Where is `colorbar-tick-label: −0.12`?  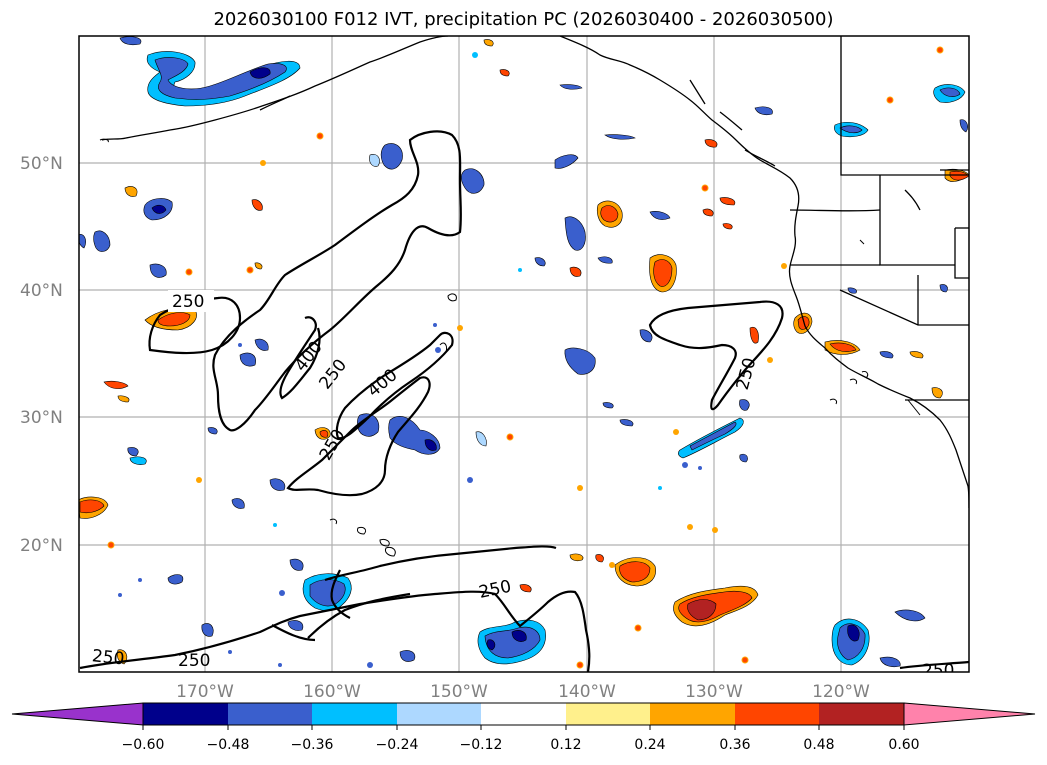 colorbar-tick-label: −0.12 is located at coordinates (481, 745).